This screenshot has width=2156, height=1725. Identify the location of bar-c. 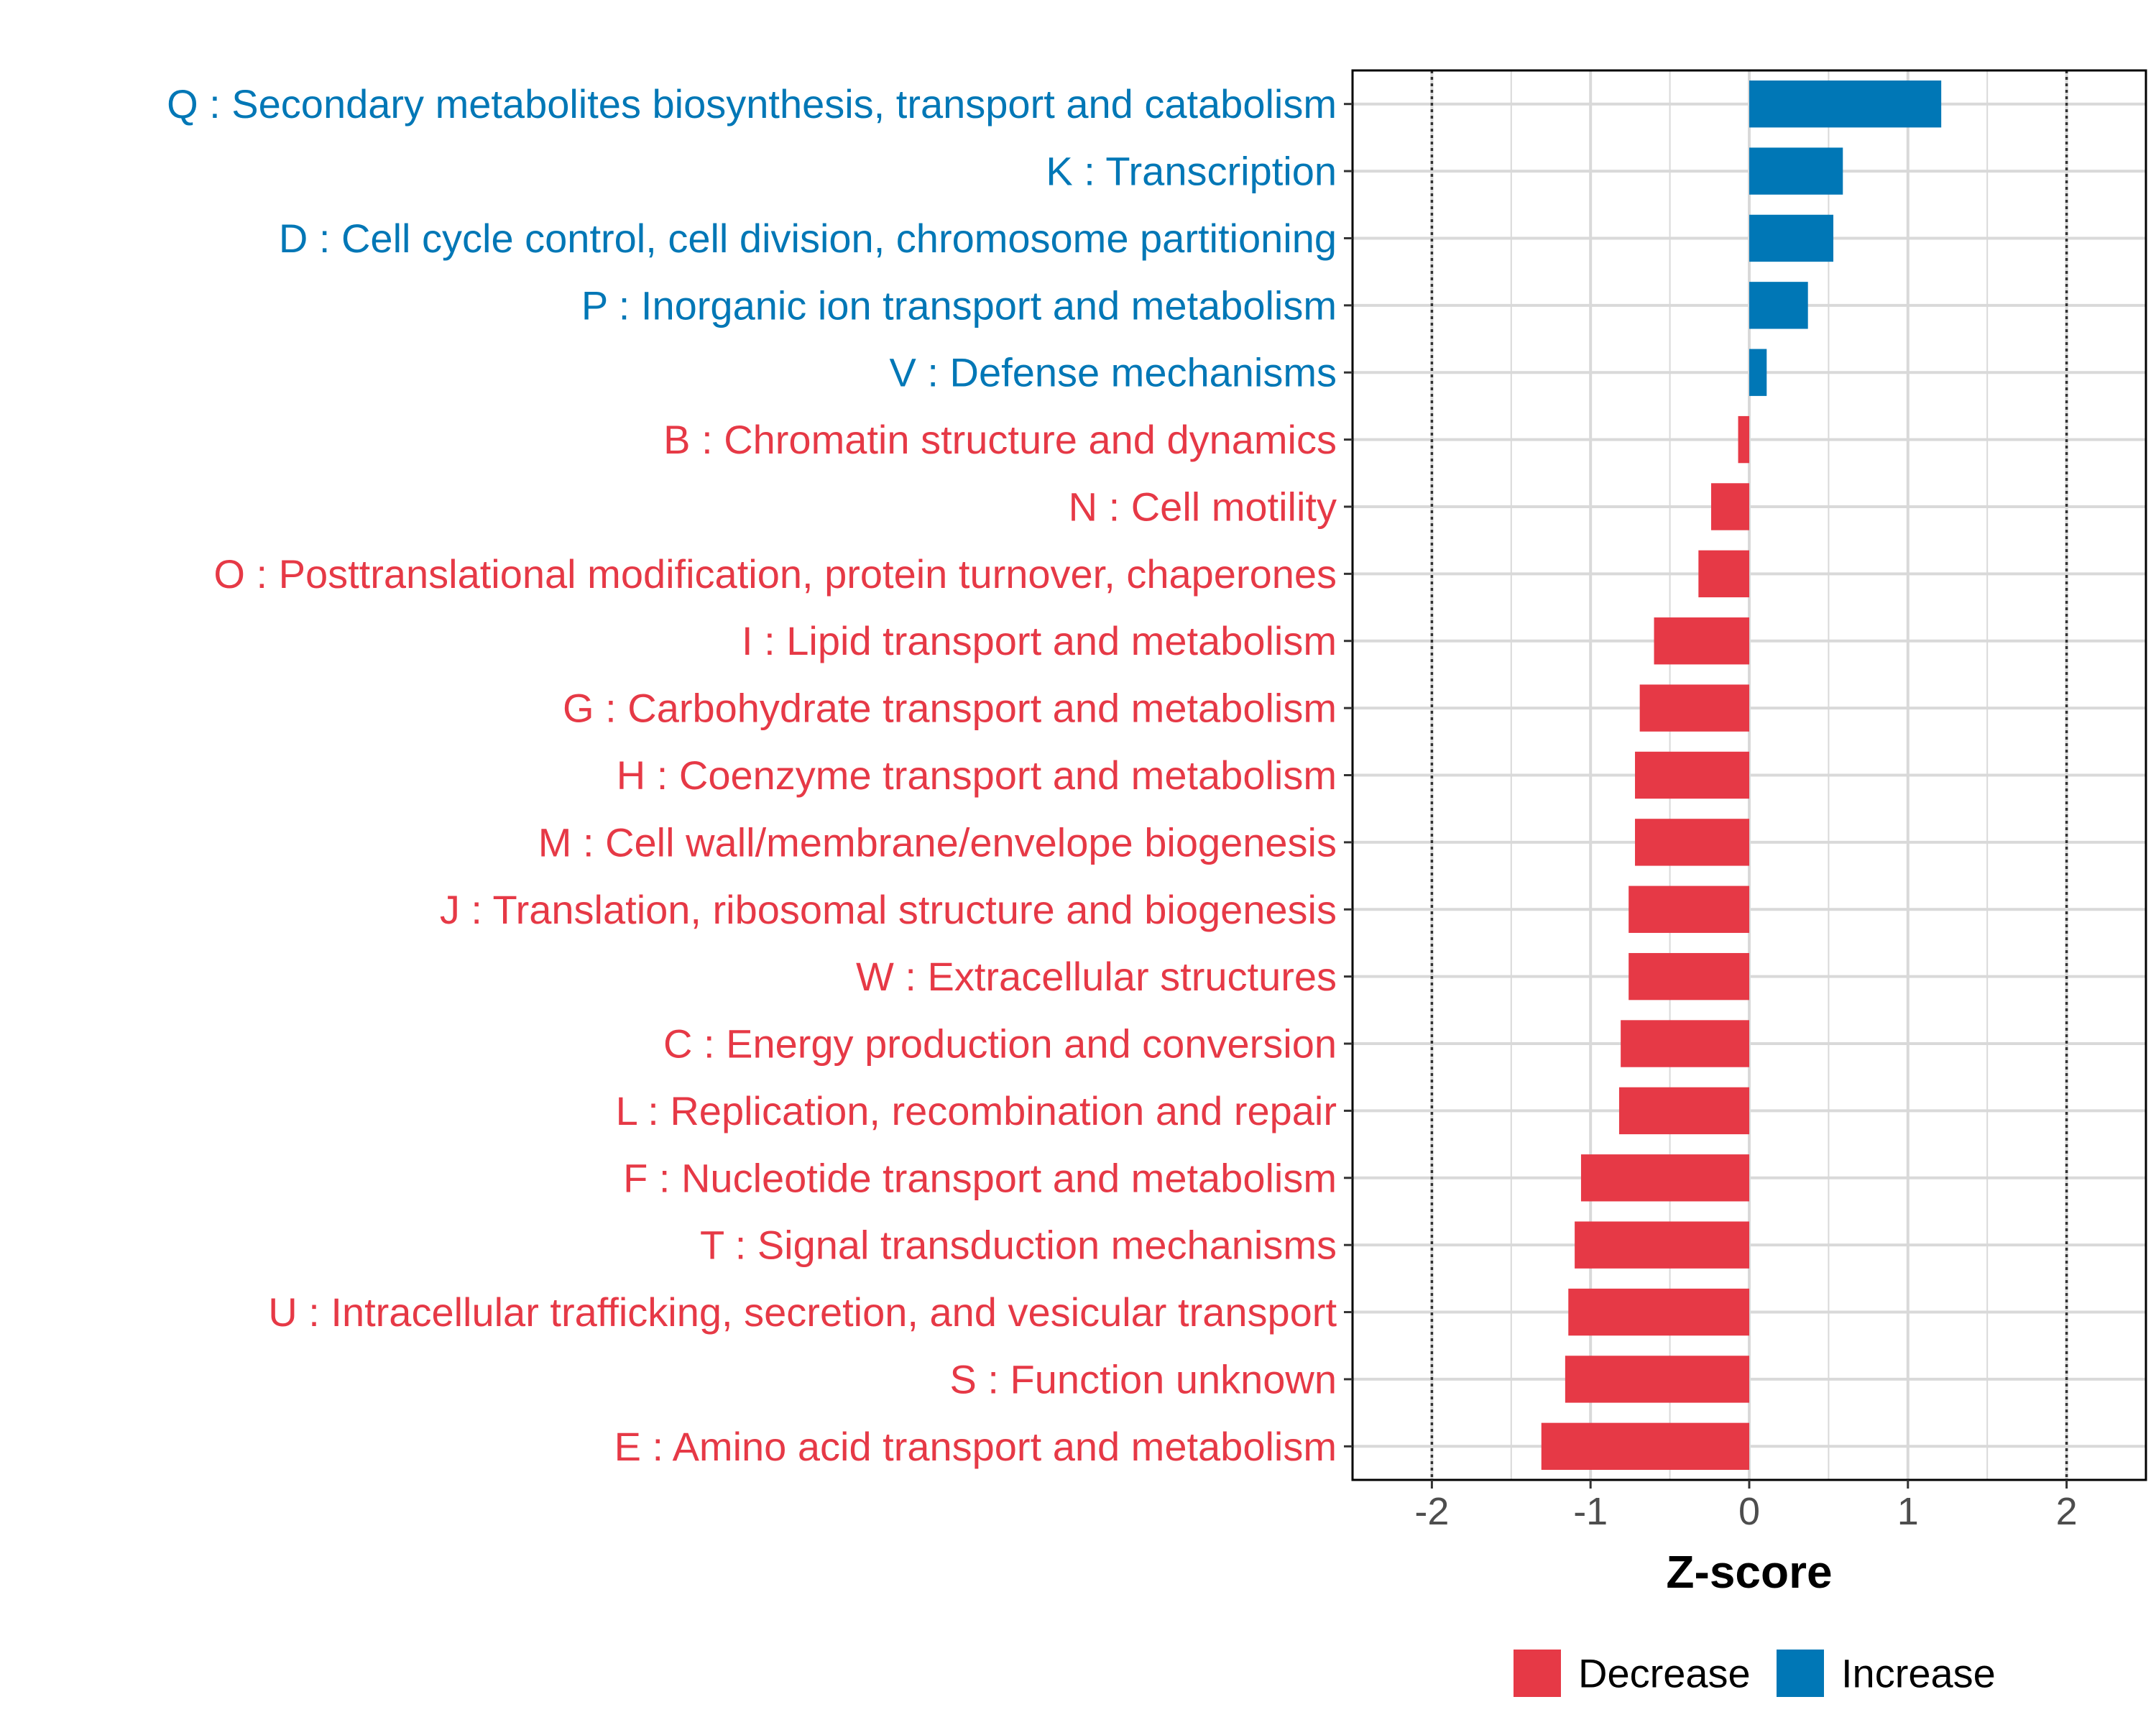
(1685, 1043).